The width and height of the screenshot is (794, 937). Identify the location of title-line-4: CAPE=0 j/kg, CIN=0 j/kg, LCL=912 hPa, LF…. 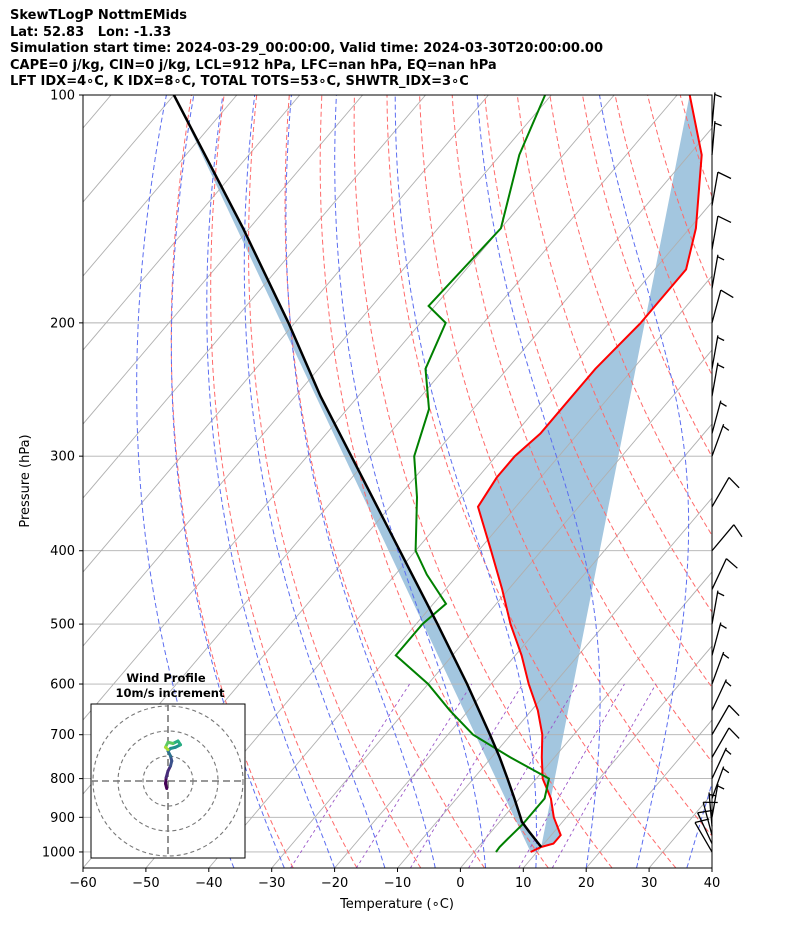
(253, 65).